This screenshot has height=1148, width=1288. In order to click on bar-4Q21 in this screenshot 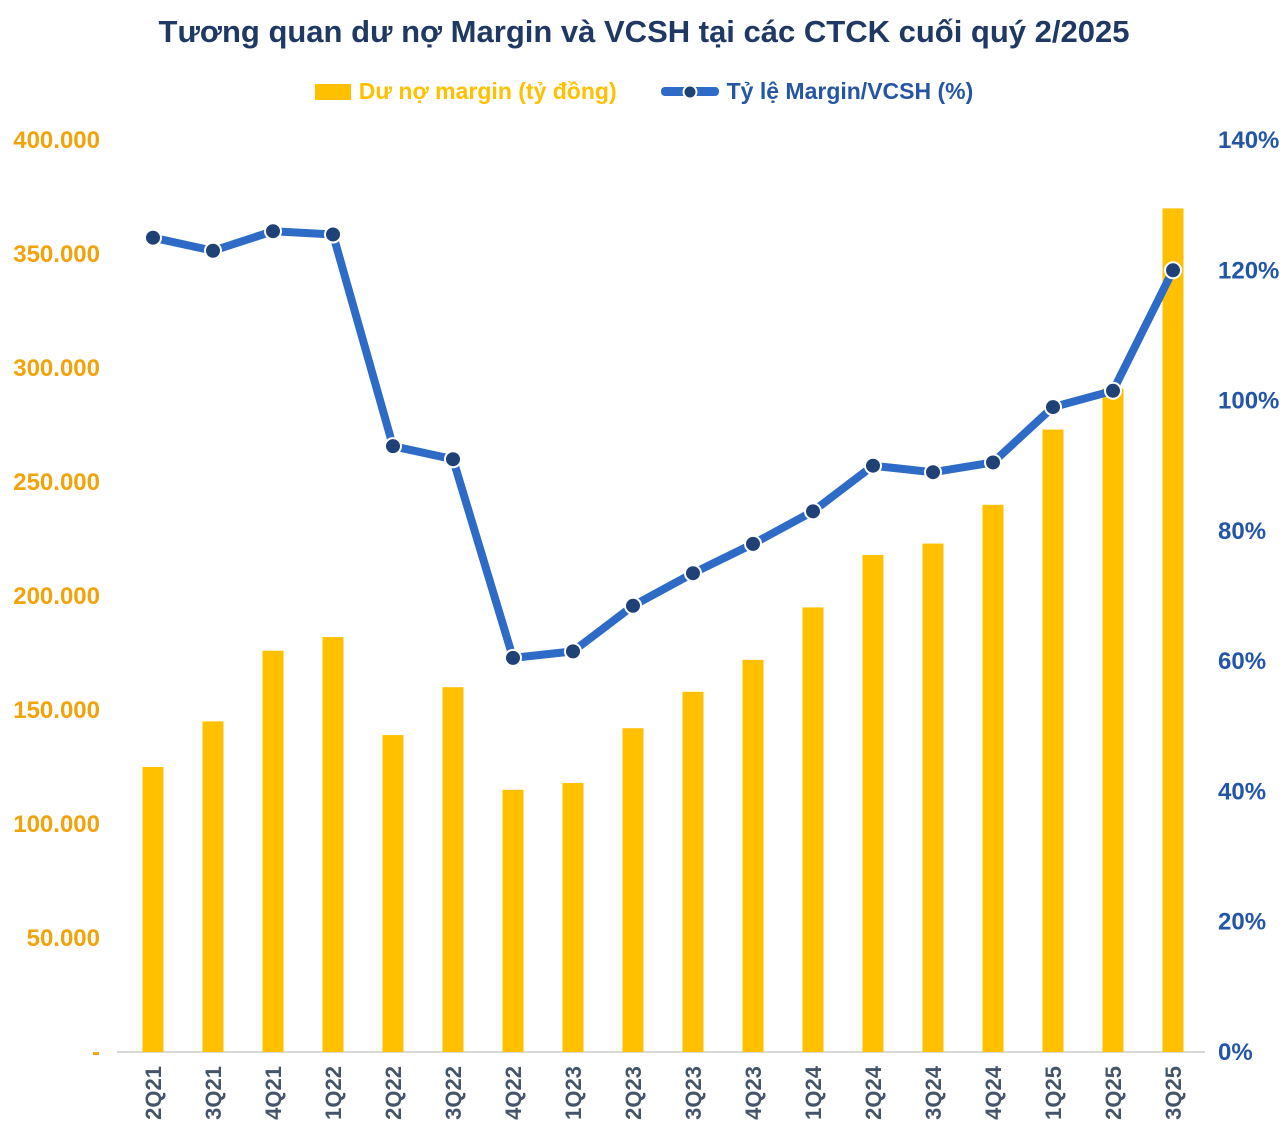, I will do `click(273, 851)`.